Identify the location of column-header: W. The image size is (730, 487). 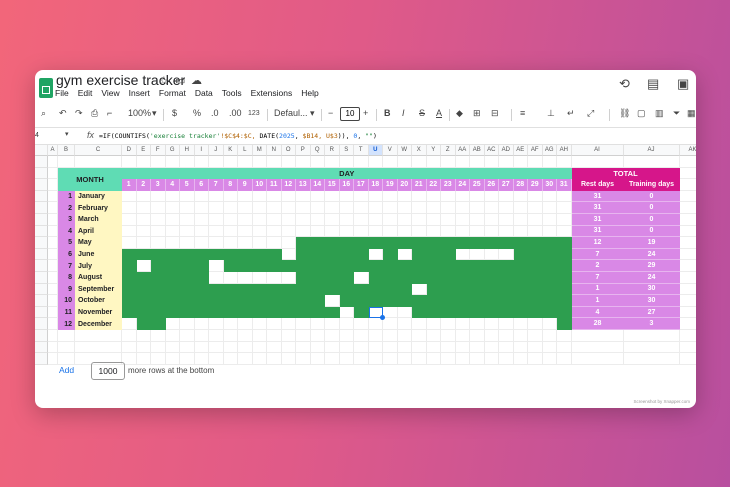
(404, 150).